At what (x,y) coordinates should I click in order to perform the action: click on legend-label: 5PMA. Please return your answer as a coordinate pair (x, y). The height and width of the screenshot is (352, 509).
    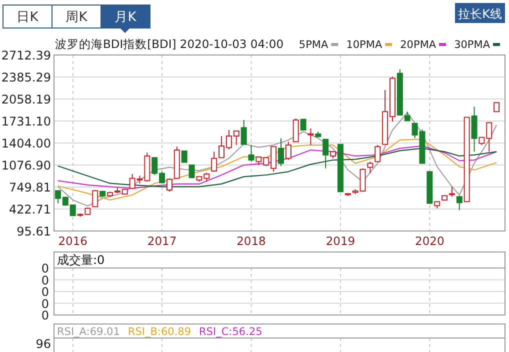
    Looking at the image, I should click on (313, 45).